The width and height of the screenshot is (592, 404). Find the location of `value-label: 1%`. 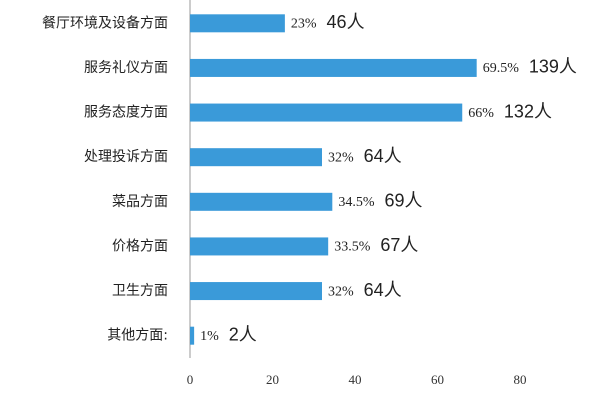

value-label: 1% is located at coordinates (209, 336).